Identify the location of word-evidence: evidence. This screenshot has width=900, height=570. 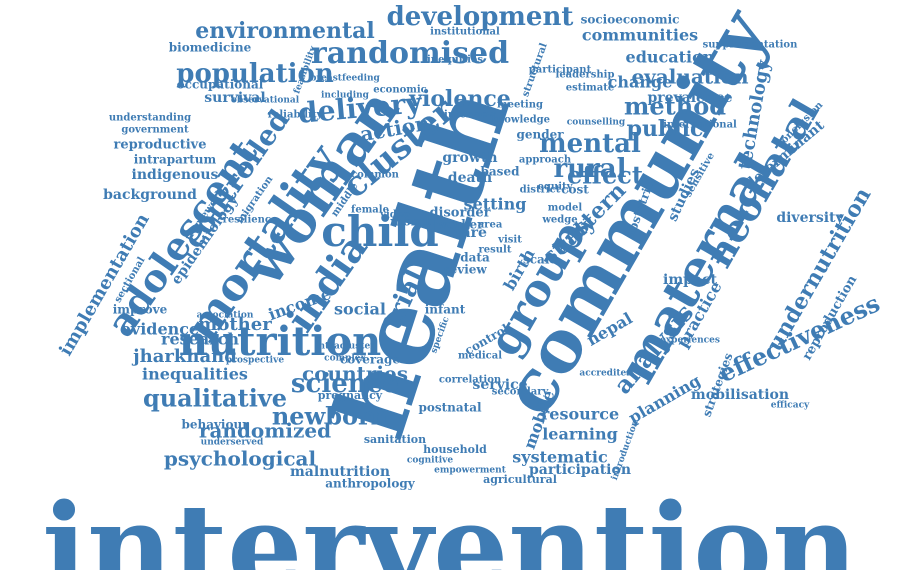
(160, 329).